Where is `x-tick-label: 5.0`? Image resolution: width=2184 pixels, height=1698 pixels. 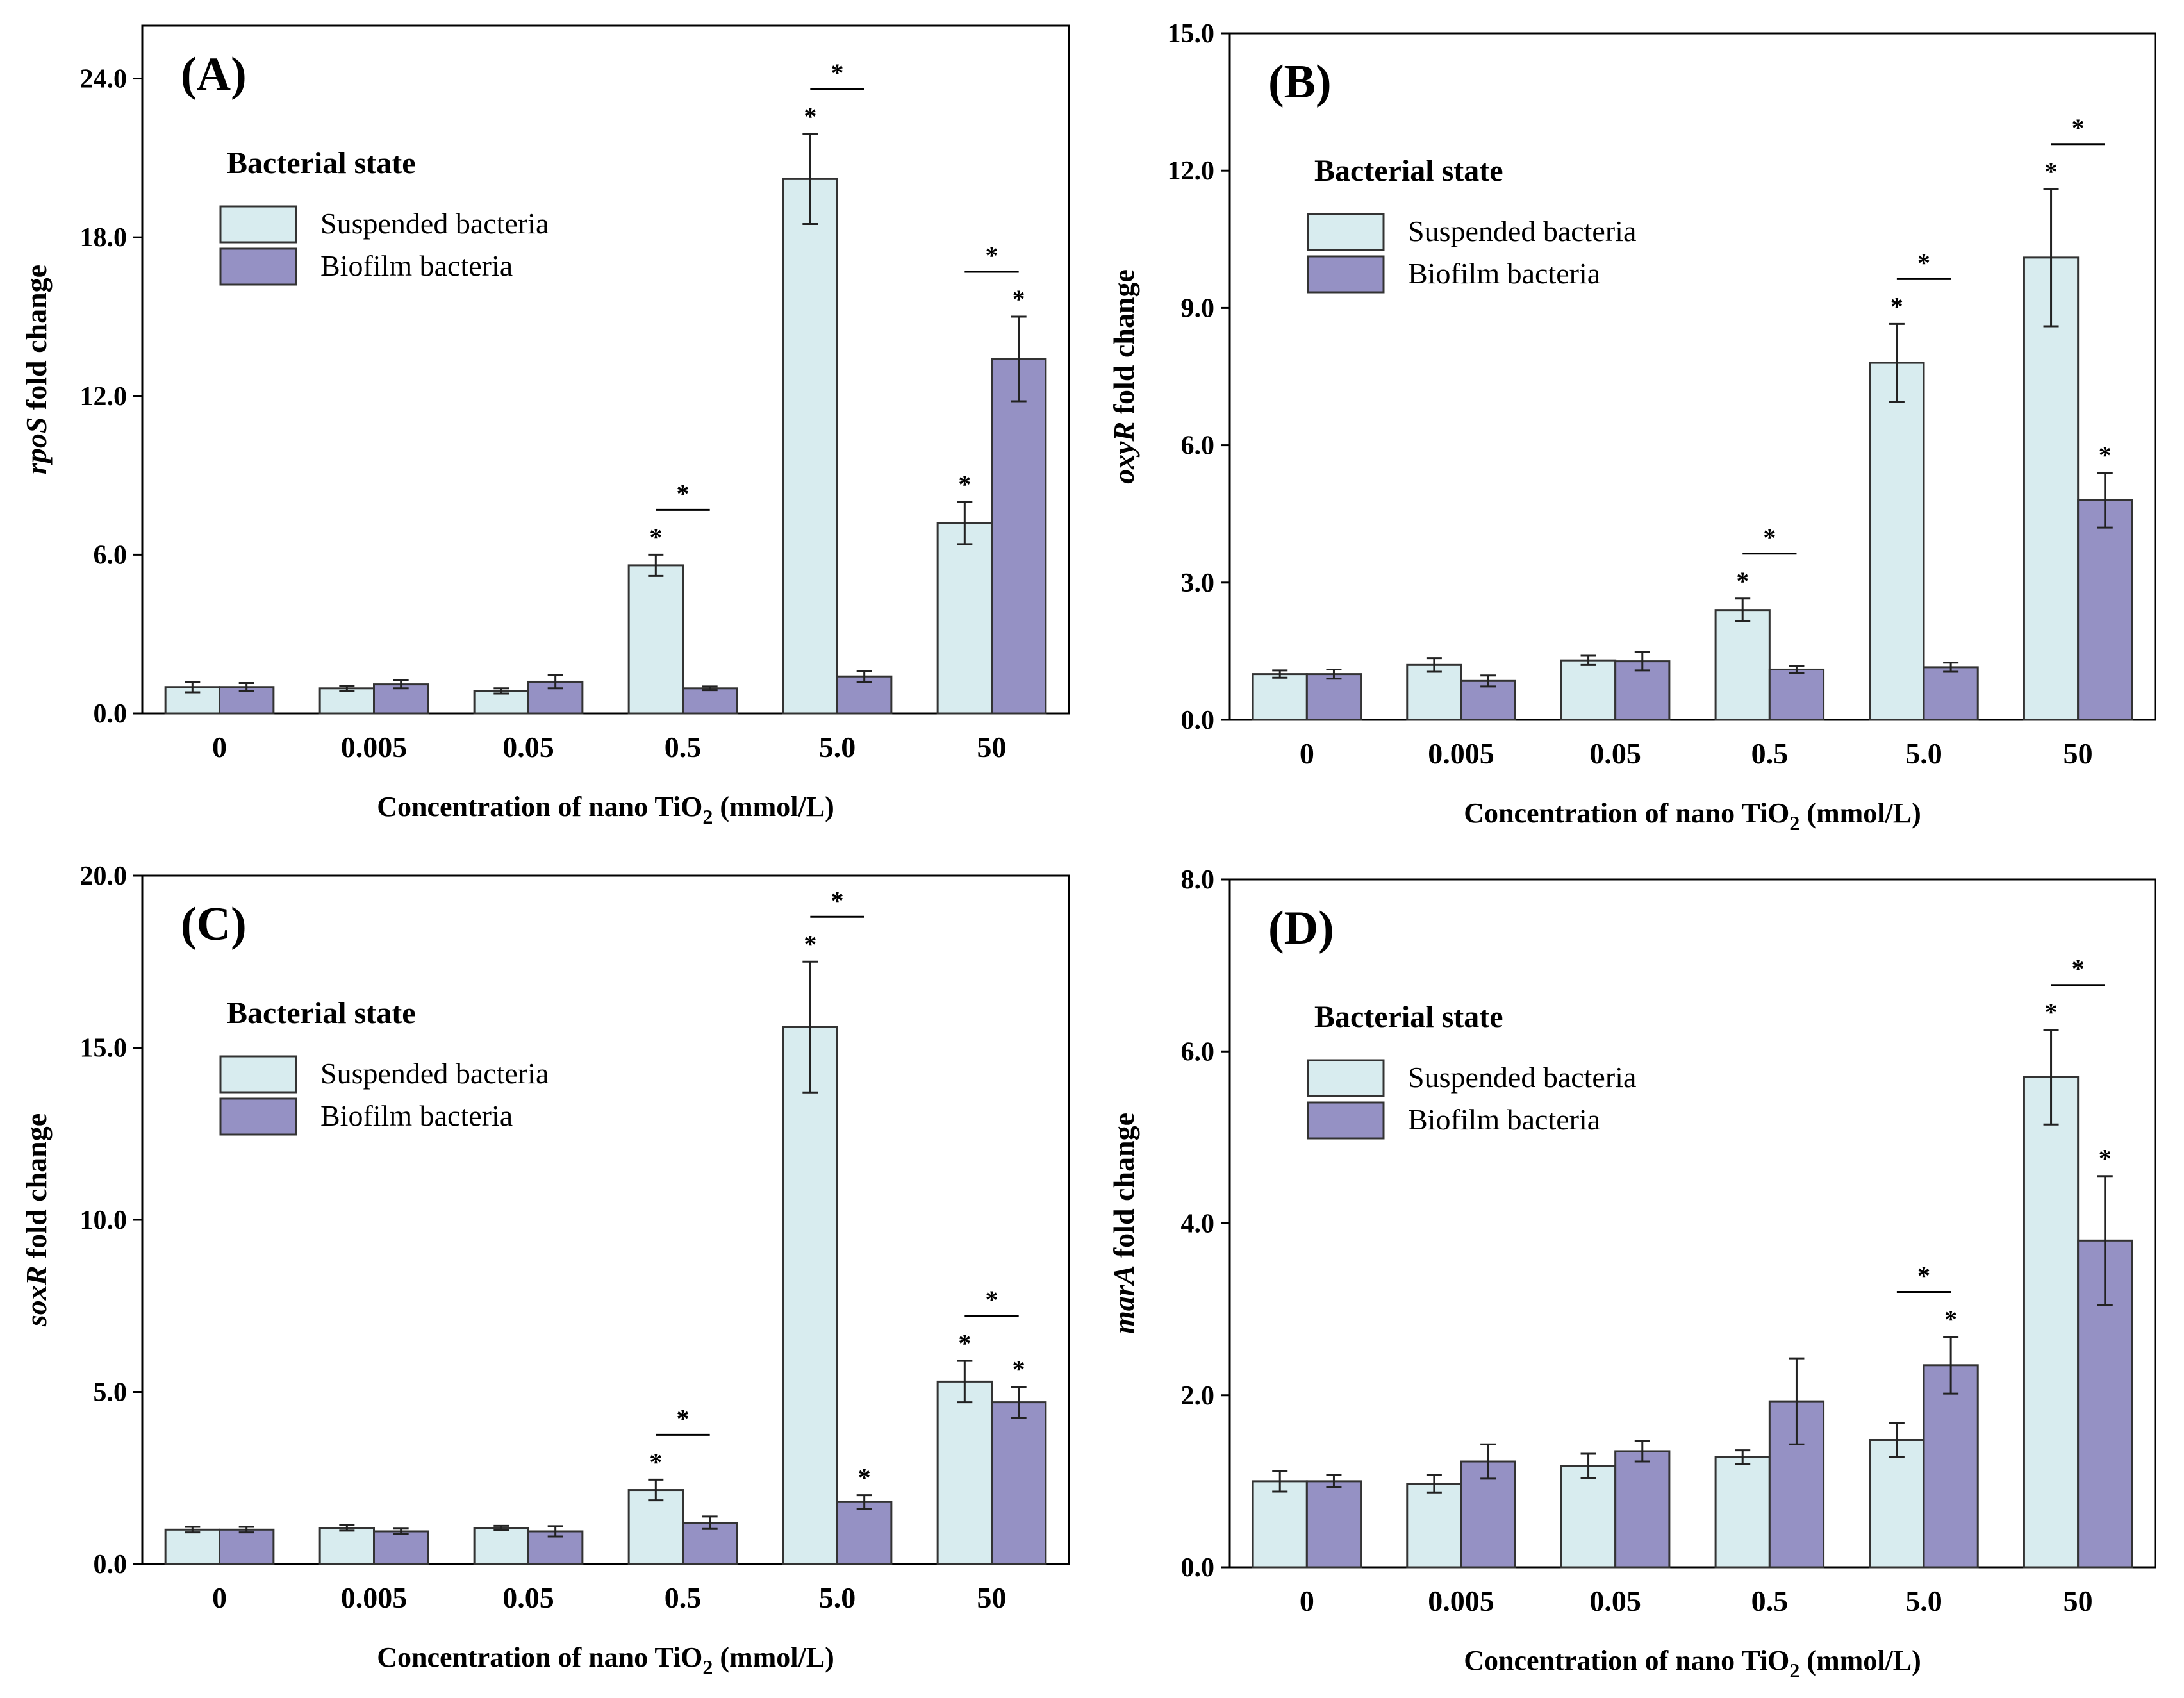 x-tick-label: 5.0 is located at coordinates (1923, 1601).